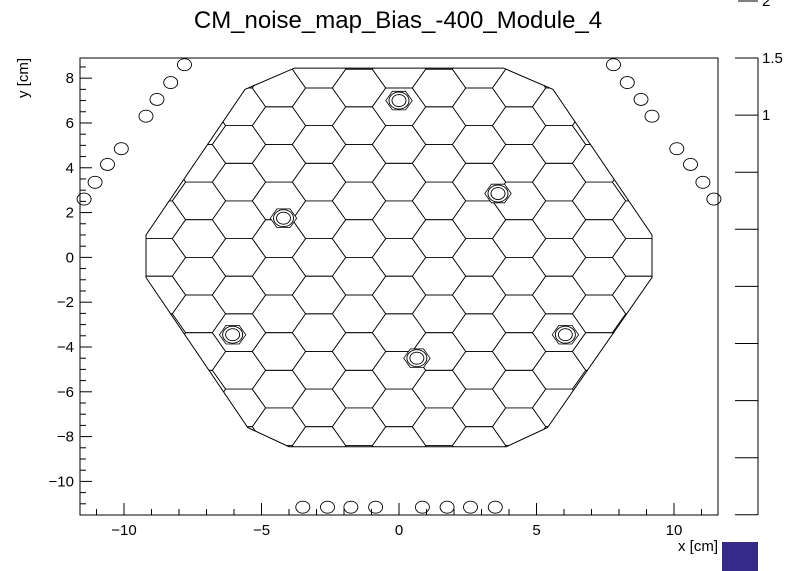 This screenshot has height=571, width=798. I want to click on x-tick-label: −5, so click(261, 530).